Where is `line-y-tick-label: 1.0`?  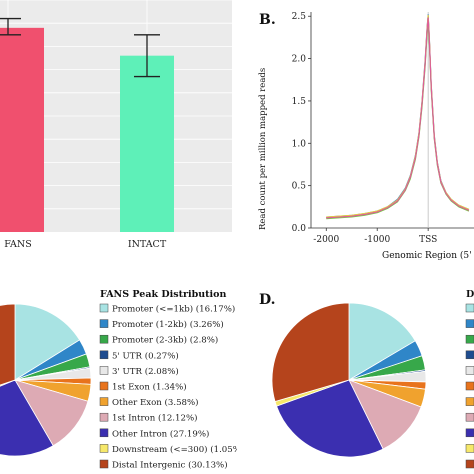 line-y-tick-label: 1.0 is located at coordinates (299, 144).